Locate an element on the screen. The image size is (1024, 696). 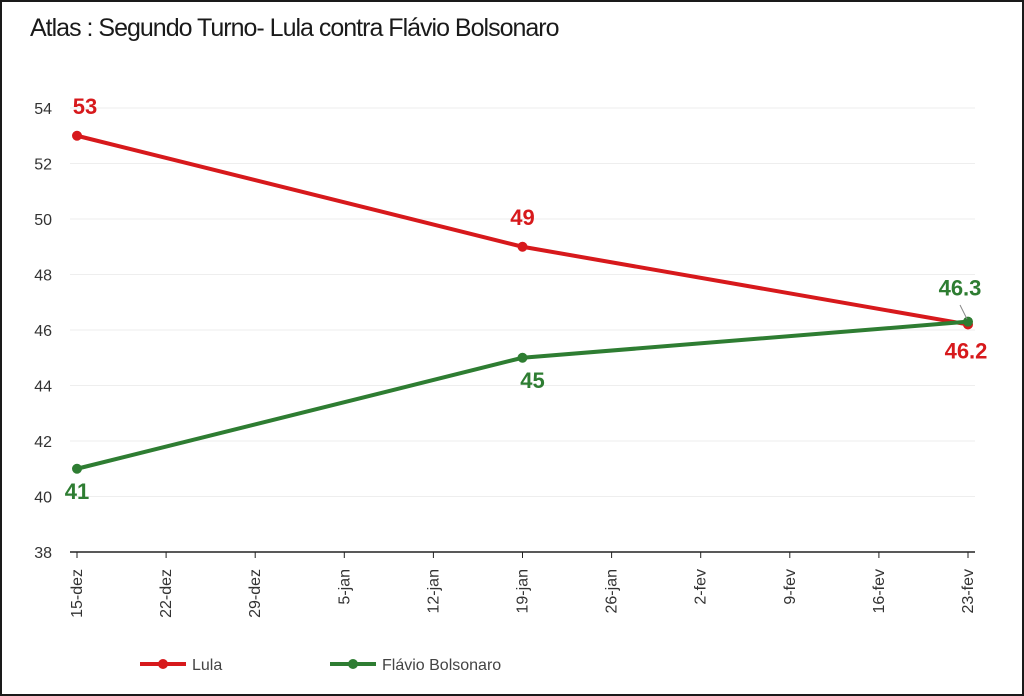
label-leader-line is located at coordinates (963, 312).